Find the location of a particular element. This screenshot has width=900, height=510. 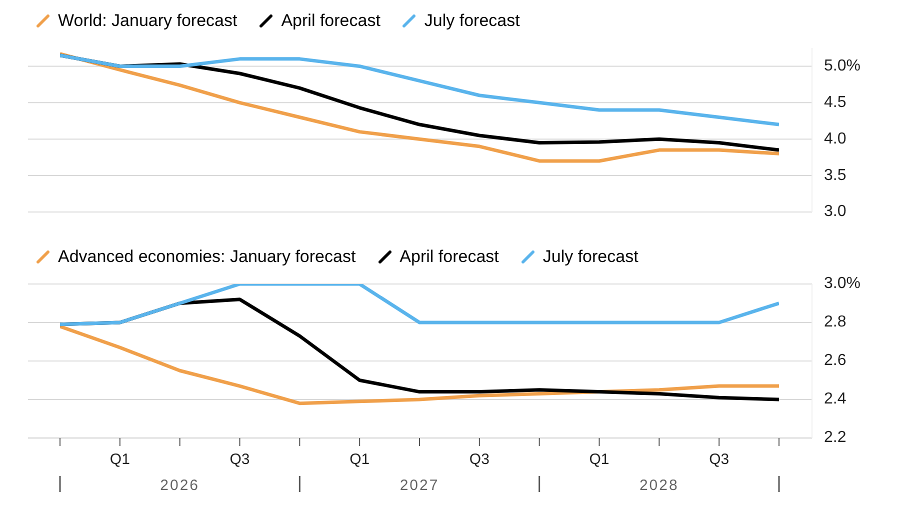

y-tick-label: 3.5 is located at coordinates (835, 175).